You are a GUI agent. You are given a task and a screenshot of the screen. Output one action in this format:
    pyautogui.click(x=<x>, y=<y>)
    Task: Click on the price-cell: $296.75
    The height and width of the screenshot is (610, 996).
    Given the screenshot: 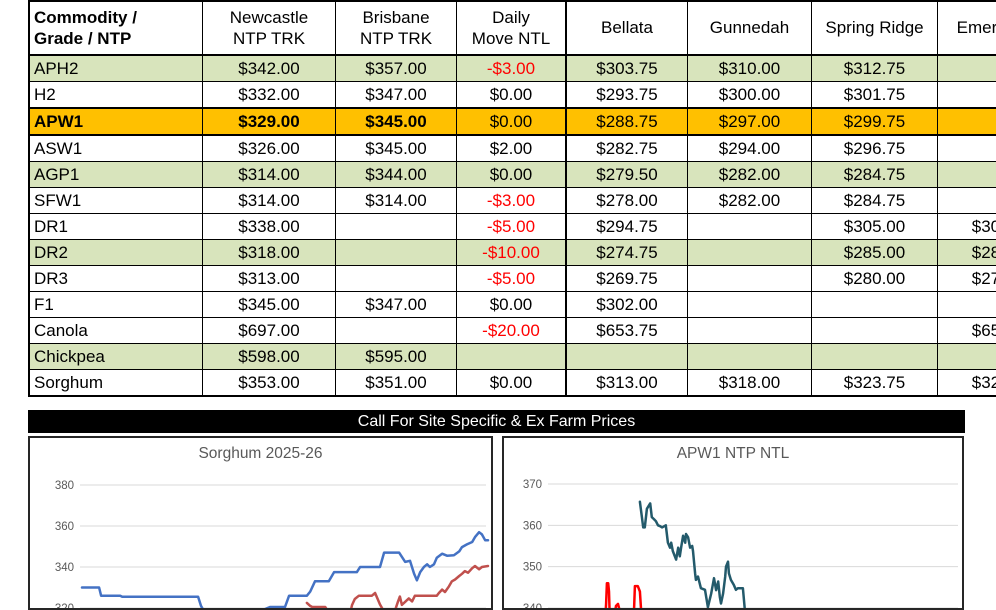 What is the action you would take?
    pyautogui.click(x=874, y=148)
    